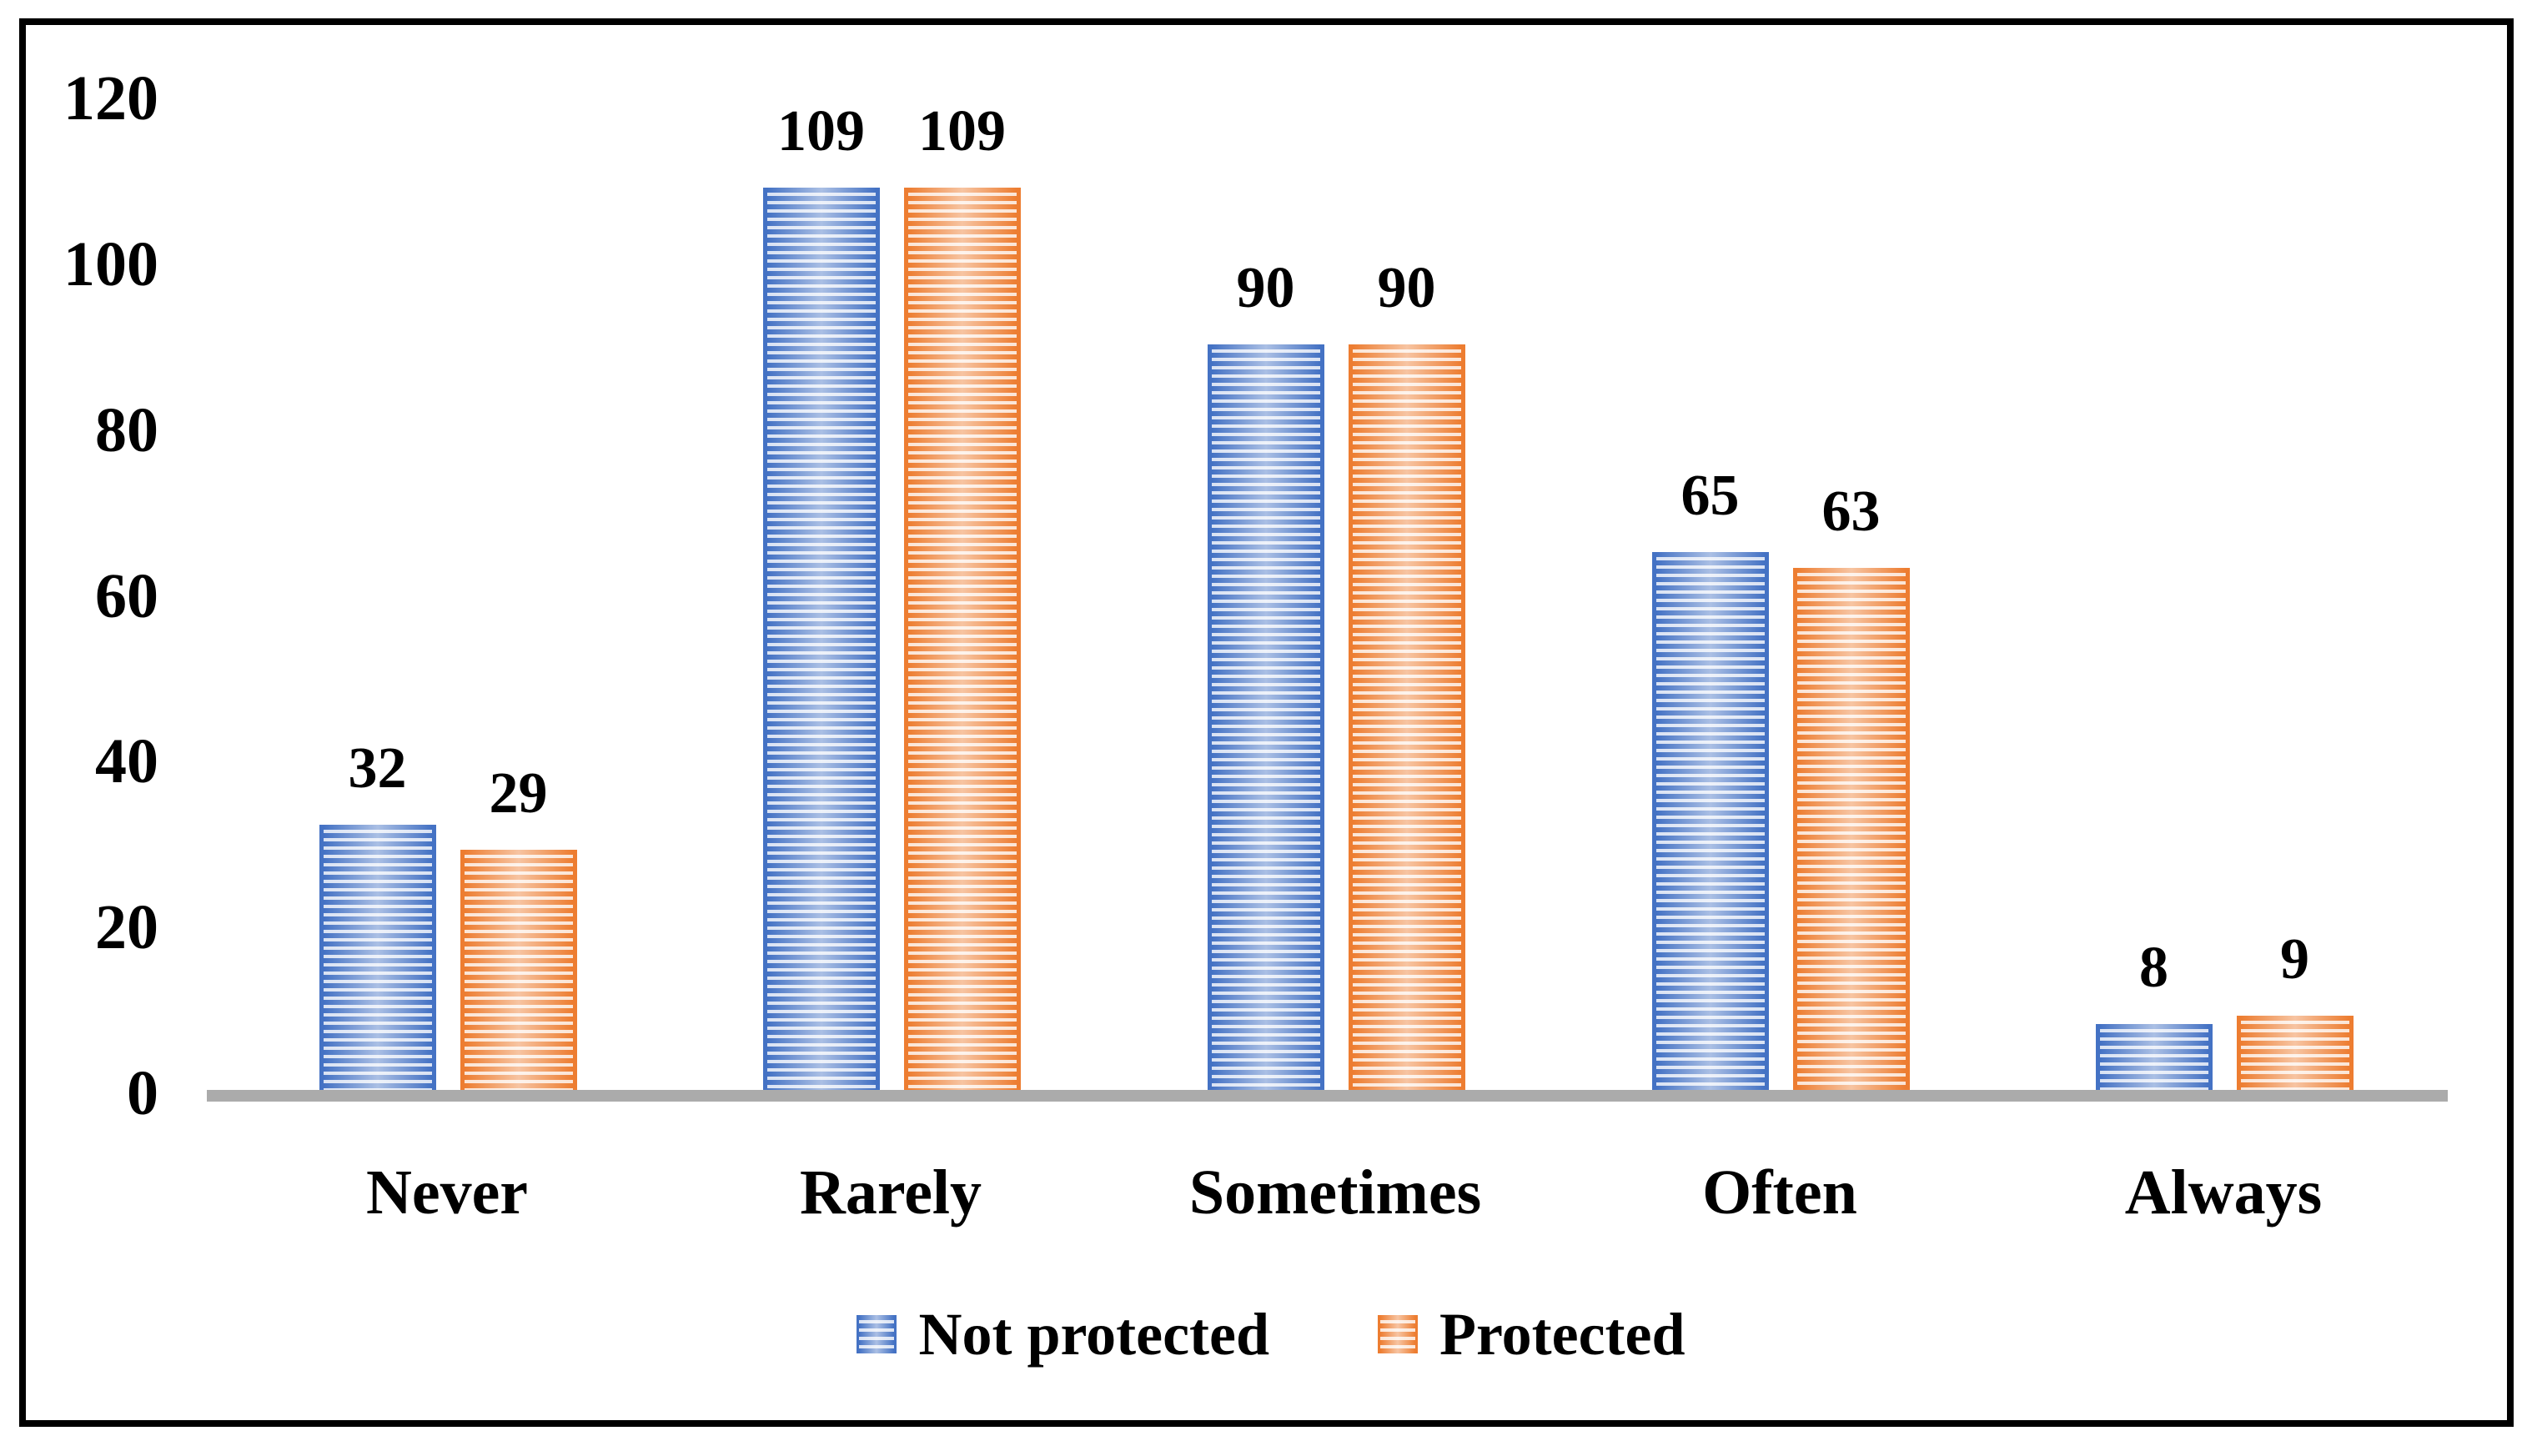  Describe the element at coordinates (1710, 821) in the screenshot. I see `bar-not-protected-often` at that location.